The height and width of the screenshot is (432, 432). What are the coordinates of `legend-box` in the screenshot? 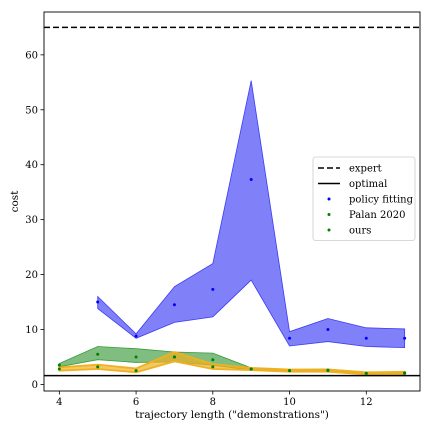 It's located at (364, 198).